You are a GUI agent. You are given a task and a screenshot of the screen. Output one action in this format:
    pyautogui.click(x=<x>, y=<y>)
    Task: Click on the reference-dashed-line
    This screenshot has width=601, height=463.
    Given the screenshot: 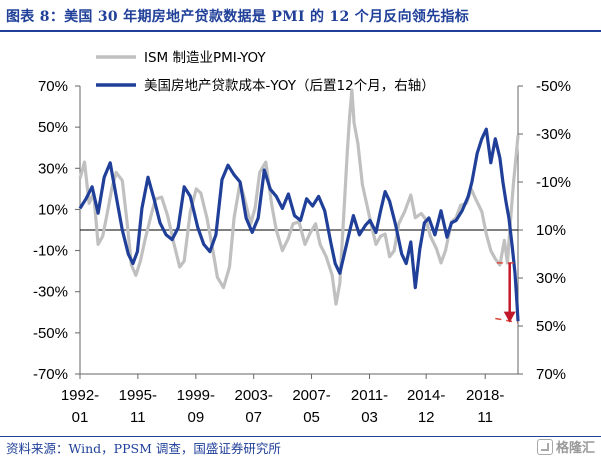 What is the action you would take?
    pyautogui.click(x=507, y=320)
    